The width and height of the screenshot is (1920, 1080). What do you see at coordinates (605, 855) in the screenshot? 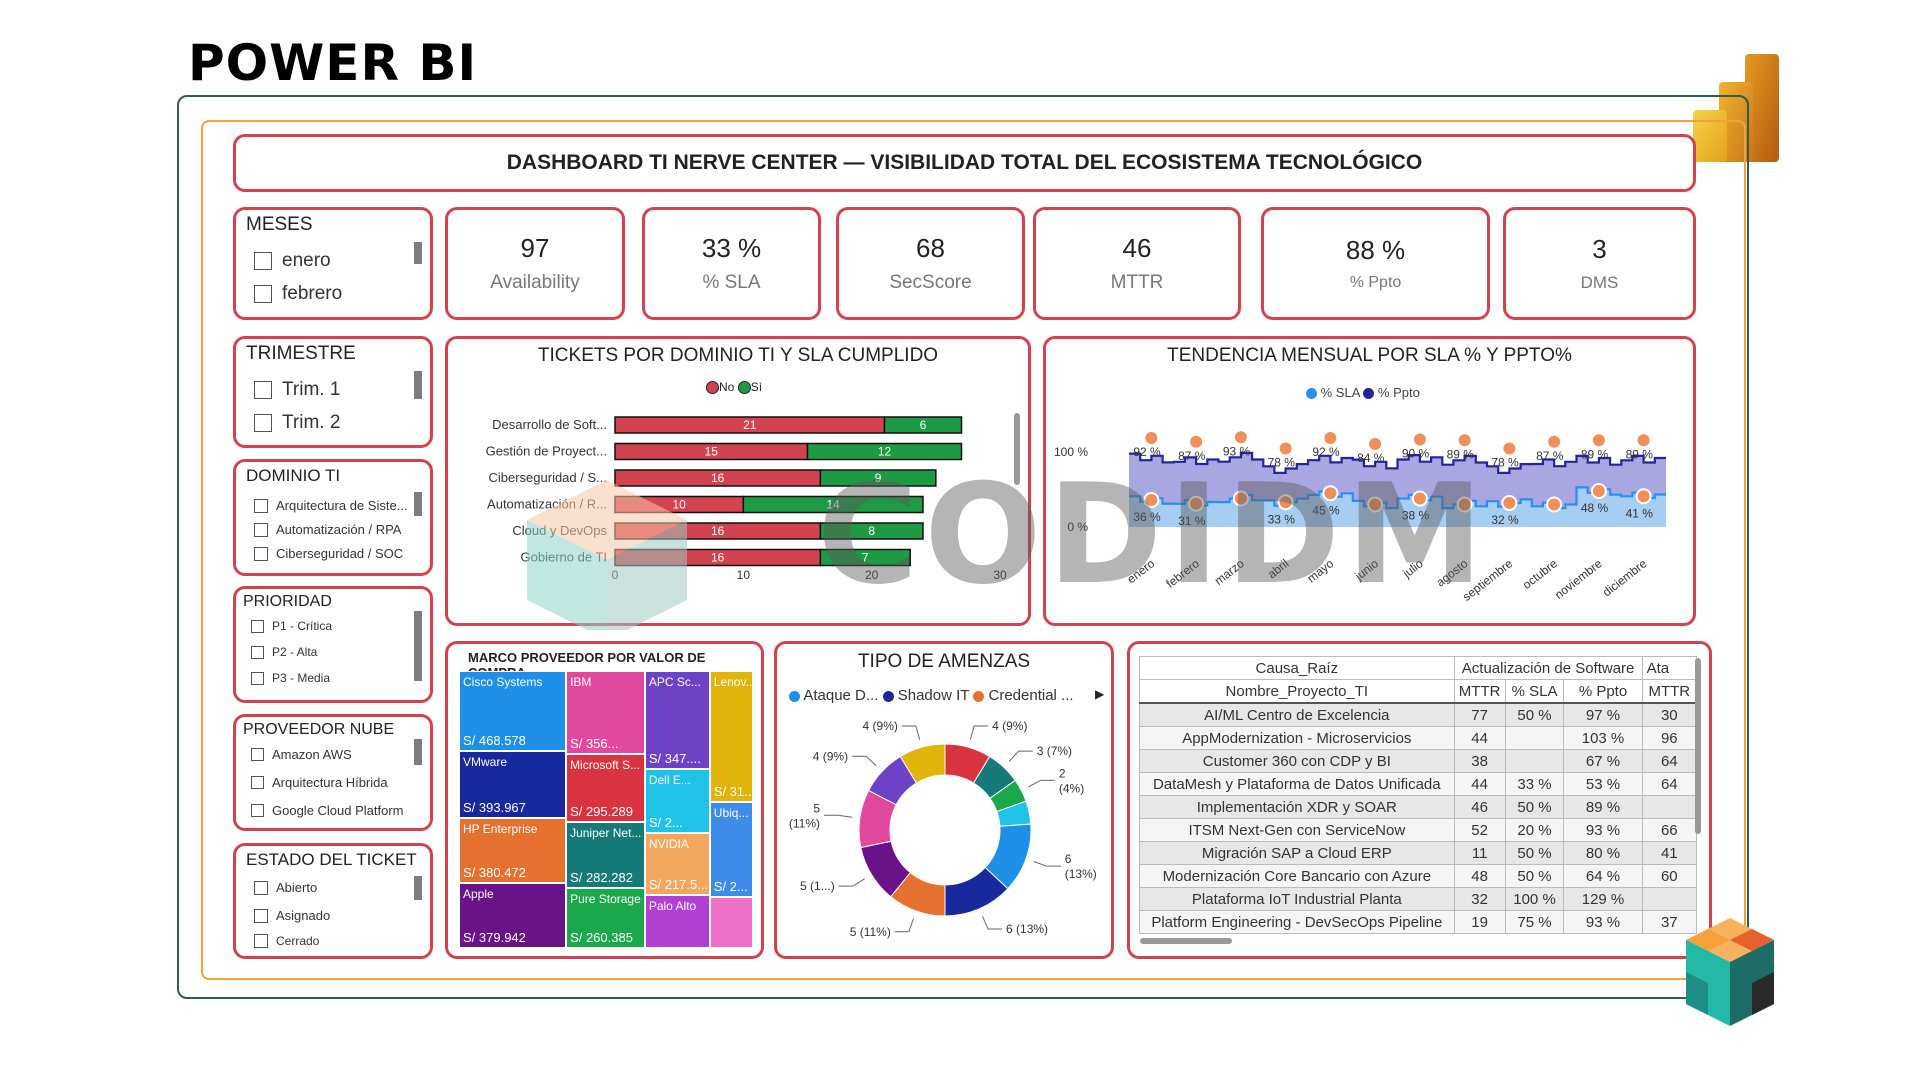
I see `treemap-tile: Juniper Net... S/ 282.282` at bounding box center [605, 855].